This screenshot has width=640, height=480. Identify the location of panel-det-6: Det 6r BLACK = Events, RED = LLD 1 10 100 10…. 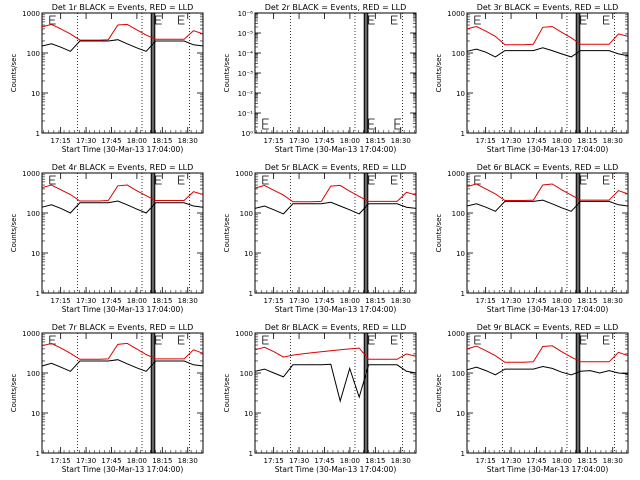
(532, 238).